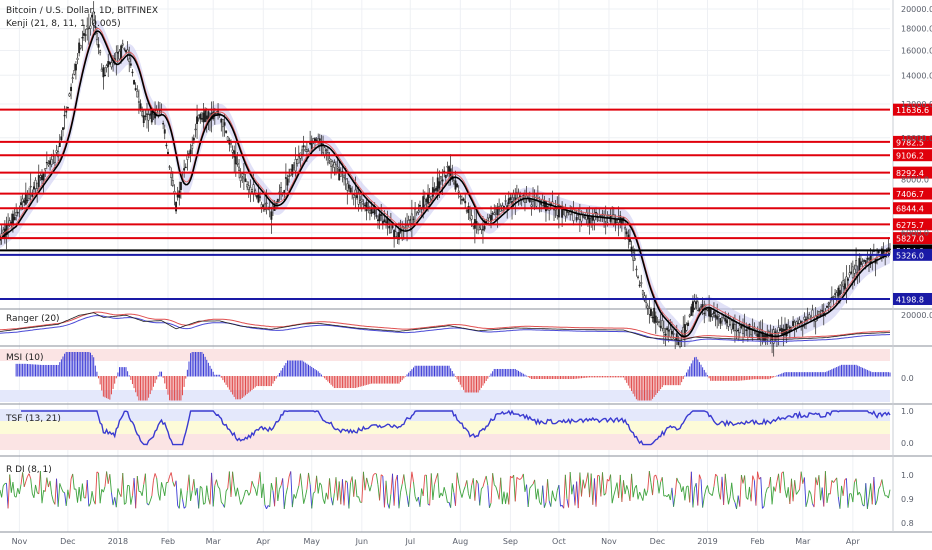 This screenshot has height=550, width=932. Describe the element at coordinates (24, 358) in the screenshot. I see `msi-label: MSI (10)` at that location.